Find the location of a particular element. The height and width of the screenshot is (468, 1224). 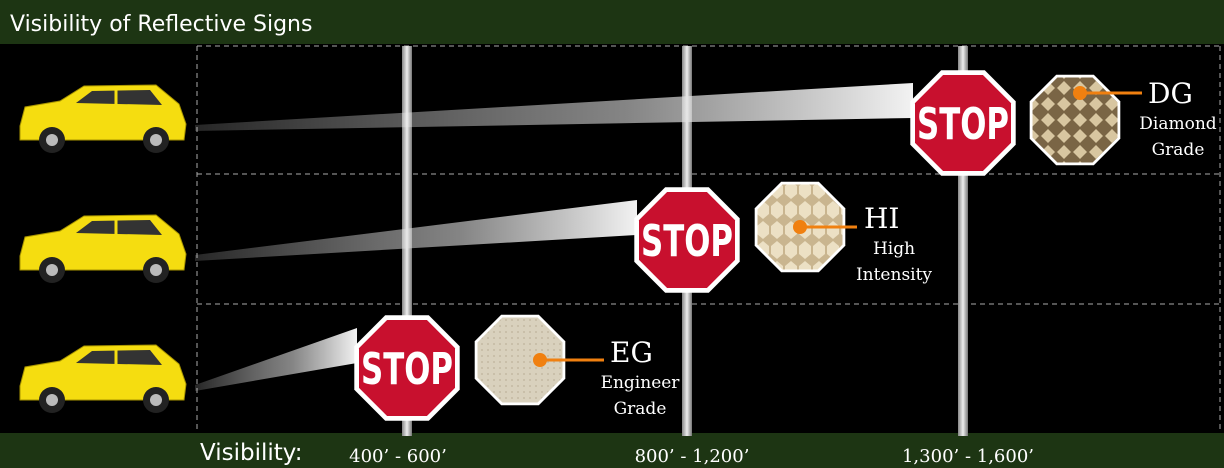

footer-bar is located at coordinates (612, 450).